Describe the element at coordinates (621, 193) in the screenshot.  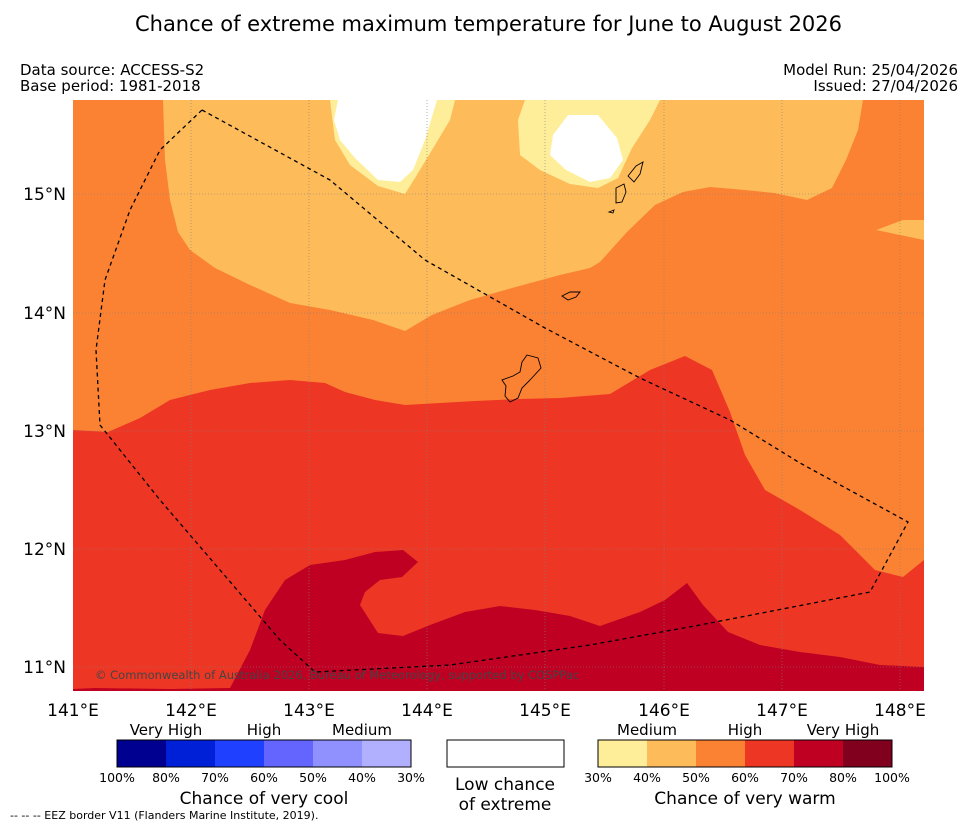
I see `island-tinian` at that location.